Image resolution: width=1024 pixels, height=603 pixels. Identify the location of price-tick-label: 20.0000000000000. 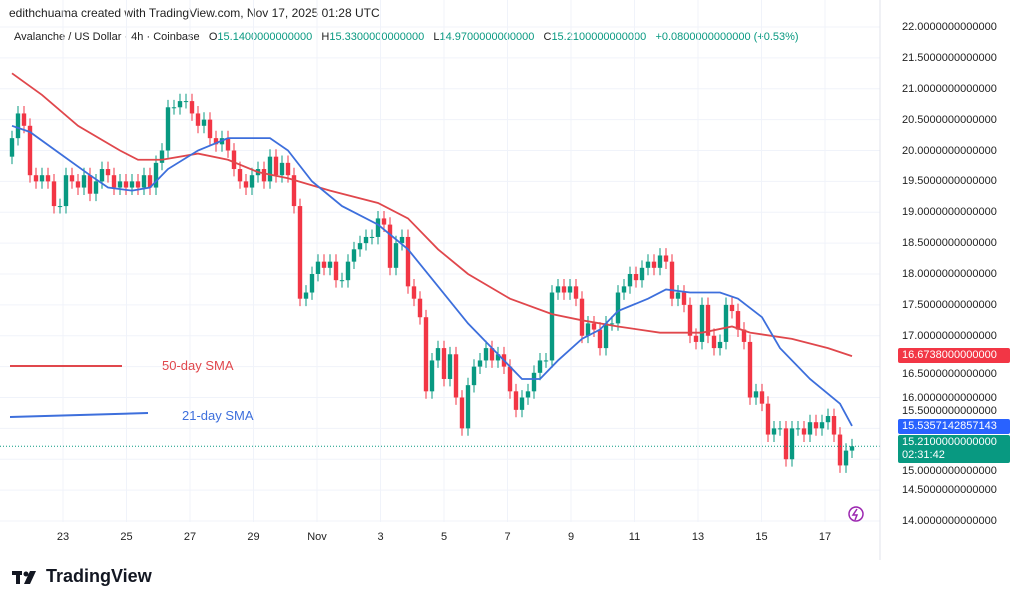
(949, 150).